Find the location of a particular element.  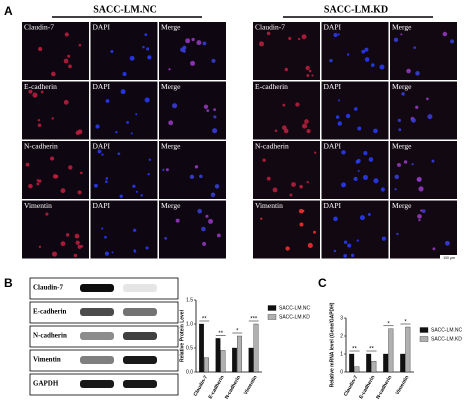

panel-label: C is located at coordinates (322, 283).